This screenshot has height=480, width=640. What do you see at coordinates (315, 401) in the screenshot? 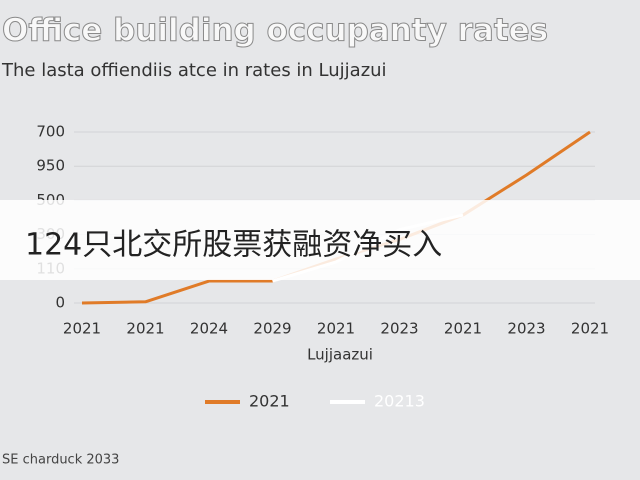
I see `legend: 2021 20213` at bounding box center [315, 401].